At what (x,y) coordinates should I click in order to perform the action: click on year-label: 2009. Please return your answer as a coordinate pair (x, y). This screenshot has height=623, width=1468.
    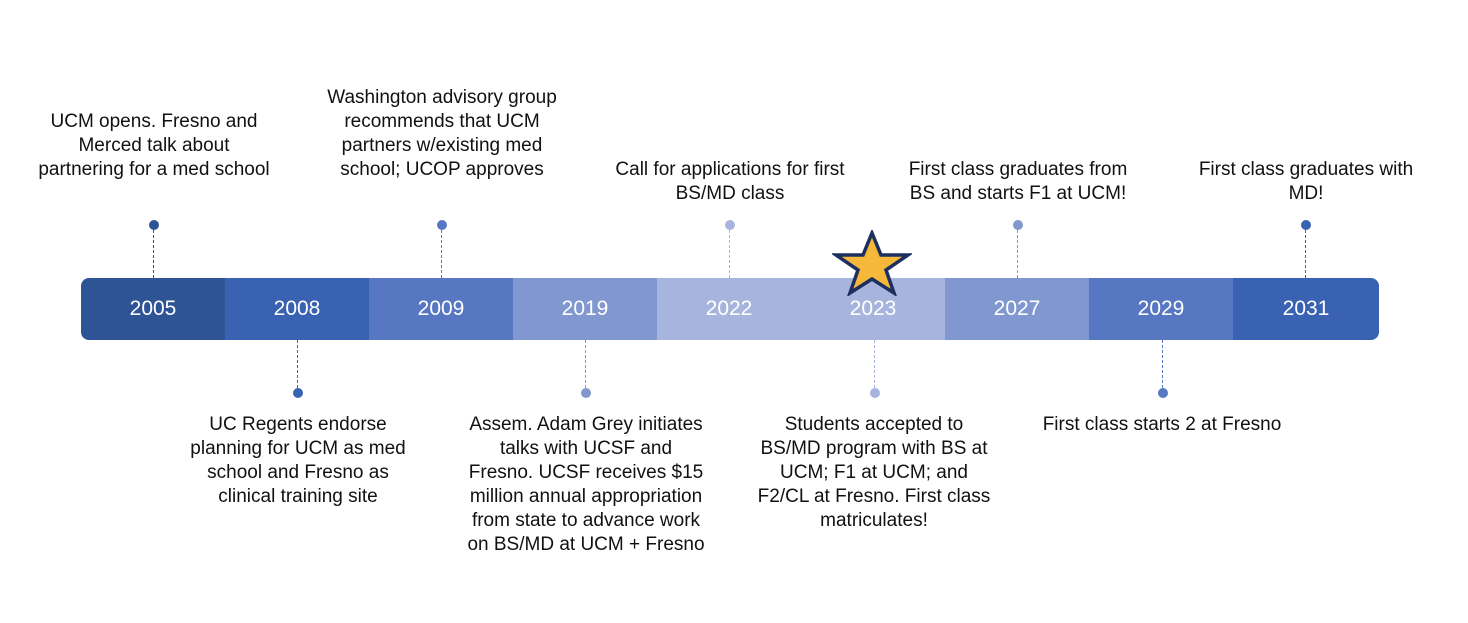
    Looking at the image, I should click on (441, 308).